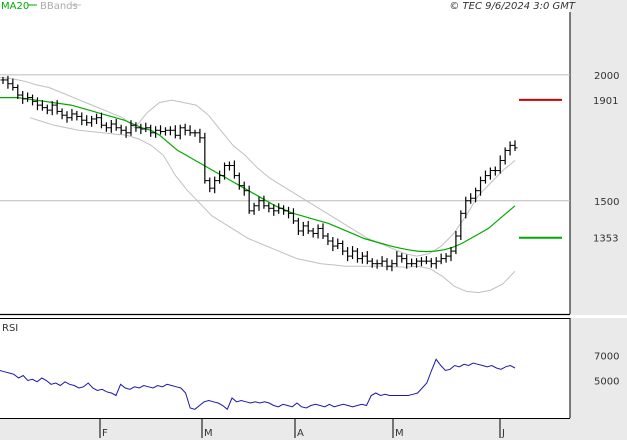  What do you see at coordinates (59, 6) in the screenshot?
I see `legend-bbands: BBands` at bounding box center [59, 6].